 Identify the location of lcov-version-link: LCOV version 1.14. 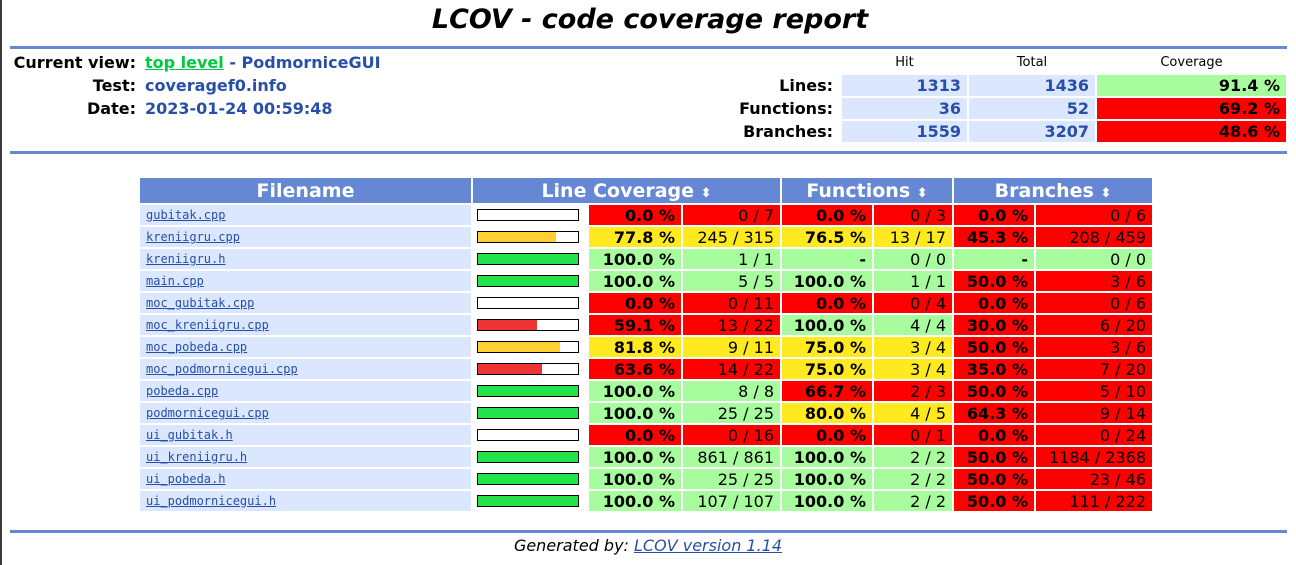
(708, 545).